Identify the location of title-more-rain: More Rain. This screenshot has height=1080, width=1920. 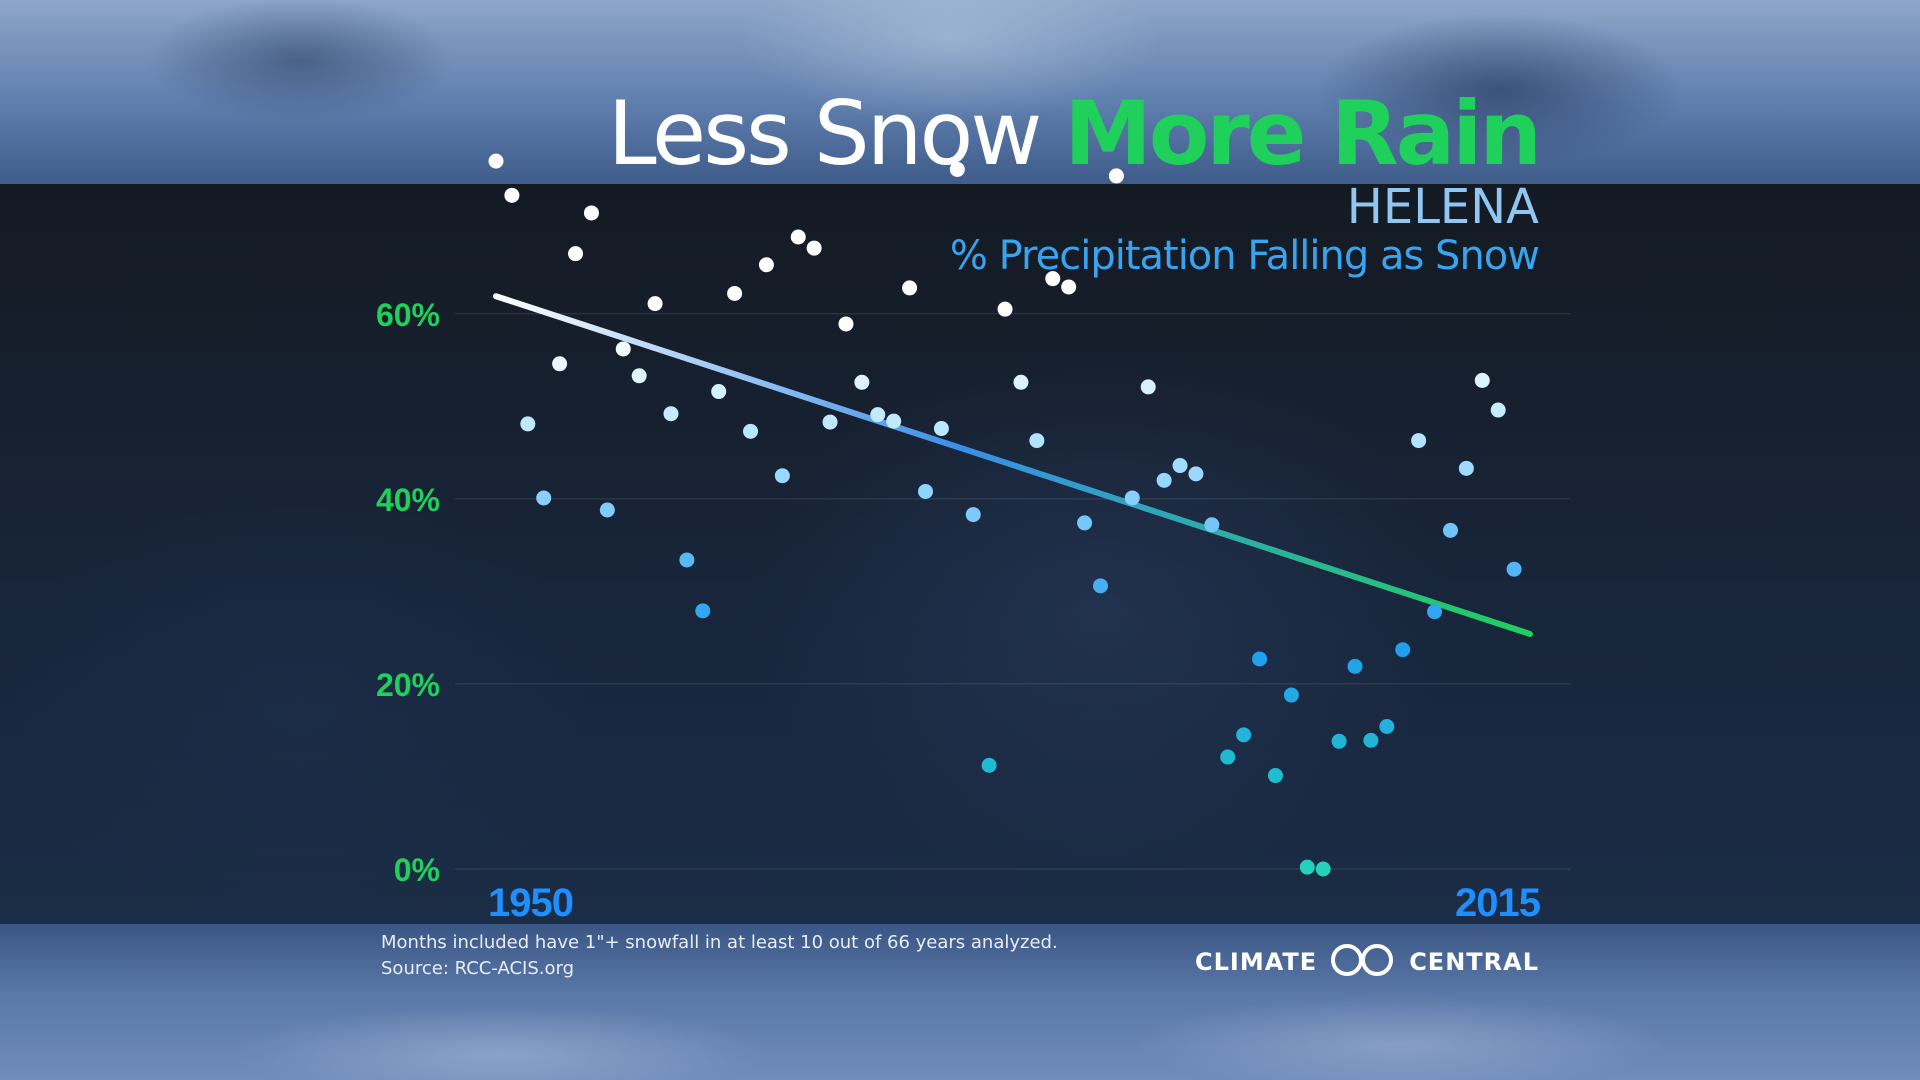
(1303, 133).